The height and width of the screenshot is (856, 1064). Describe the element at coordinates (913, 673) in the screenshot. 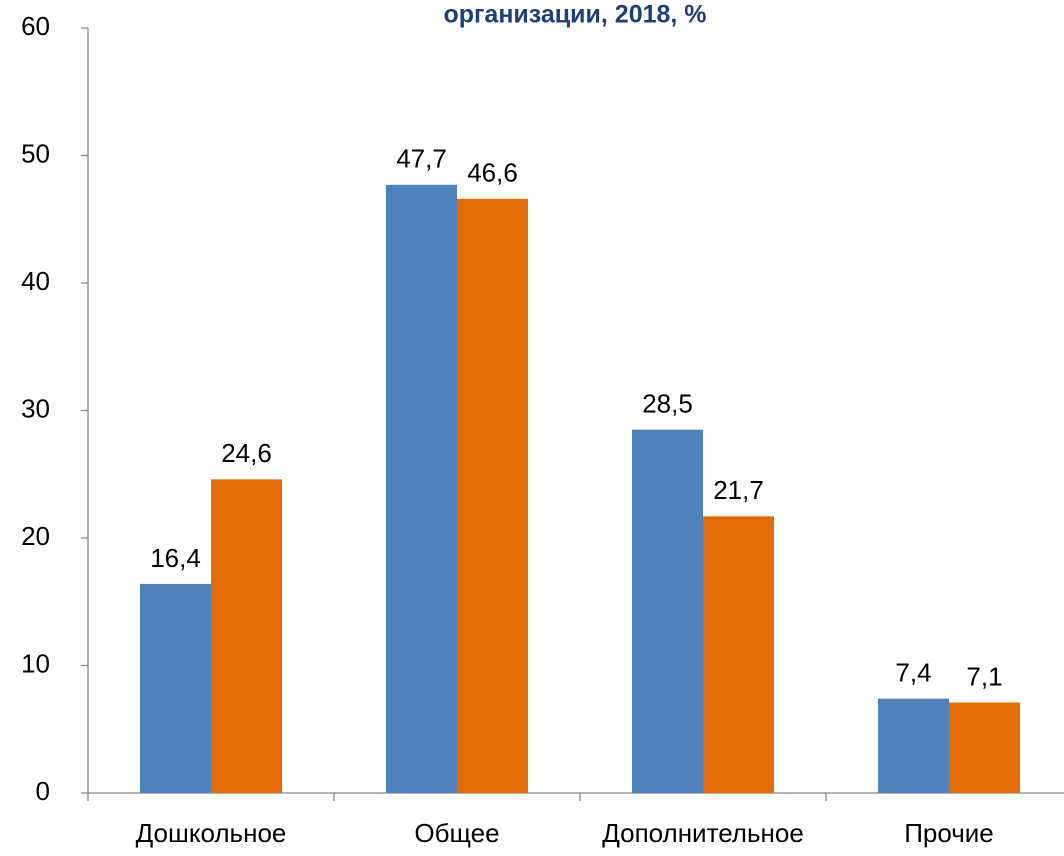

I see `data-label: 7,4` at that location.